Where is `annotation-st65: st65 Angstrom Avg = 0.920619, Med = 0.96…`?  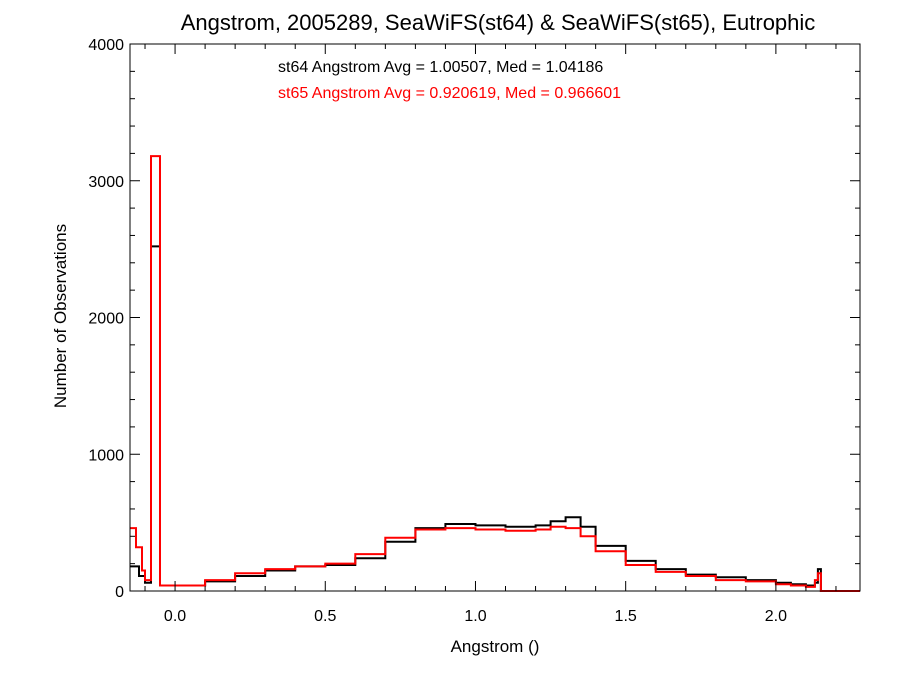 annotation-st65: st65 Angstrom Avg = 0.920619, Med = 0.96… is located at coordinates (449, 93).